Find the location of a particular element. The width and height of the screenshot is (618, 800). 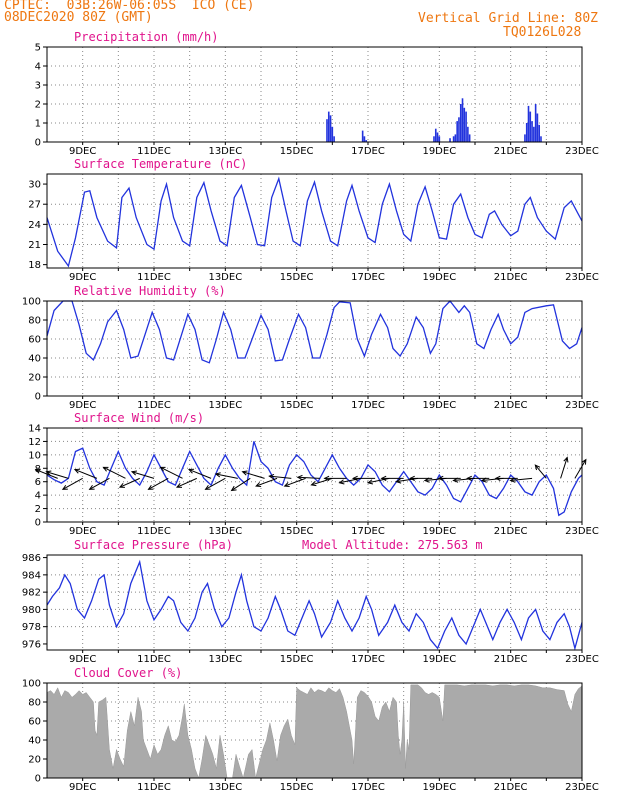

pres-xtick-label: 11DEC is located at coordinates (154, 659).